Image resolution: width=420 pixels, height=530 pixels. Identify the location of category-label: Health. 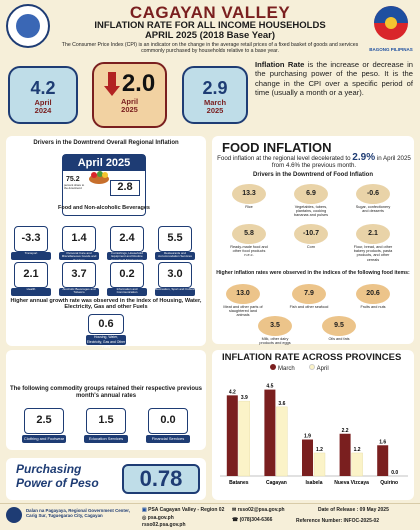
(31, 291).